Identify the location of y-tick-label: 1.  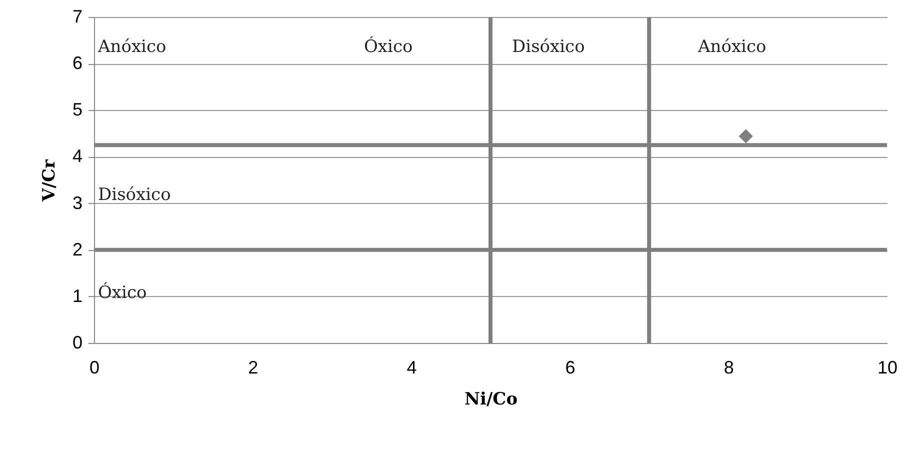
(77, 296).